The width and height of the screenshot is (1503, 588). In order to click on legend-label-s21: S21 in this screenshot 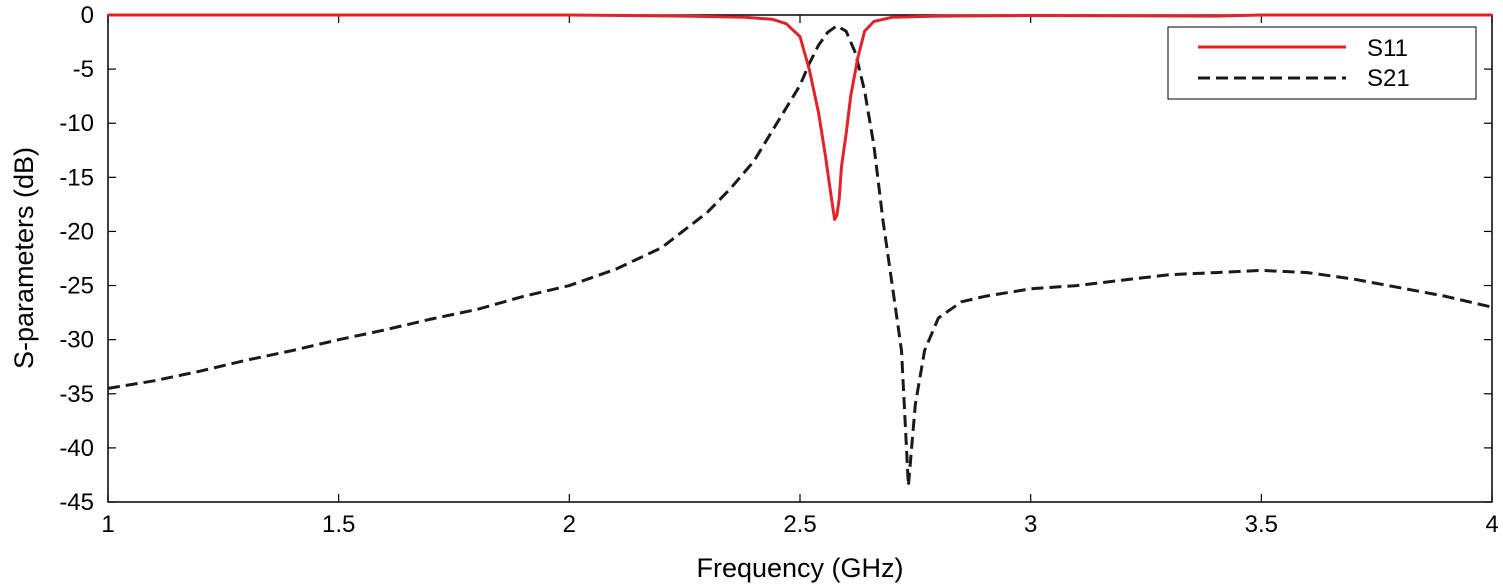, I will do `click(1388, 78)`.